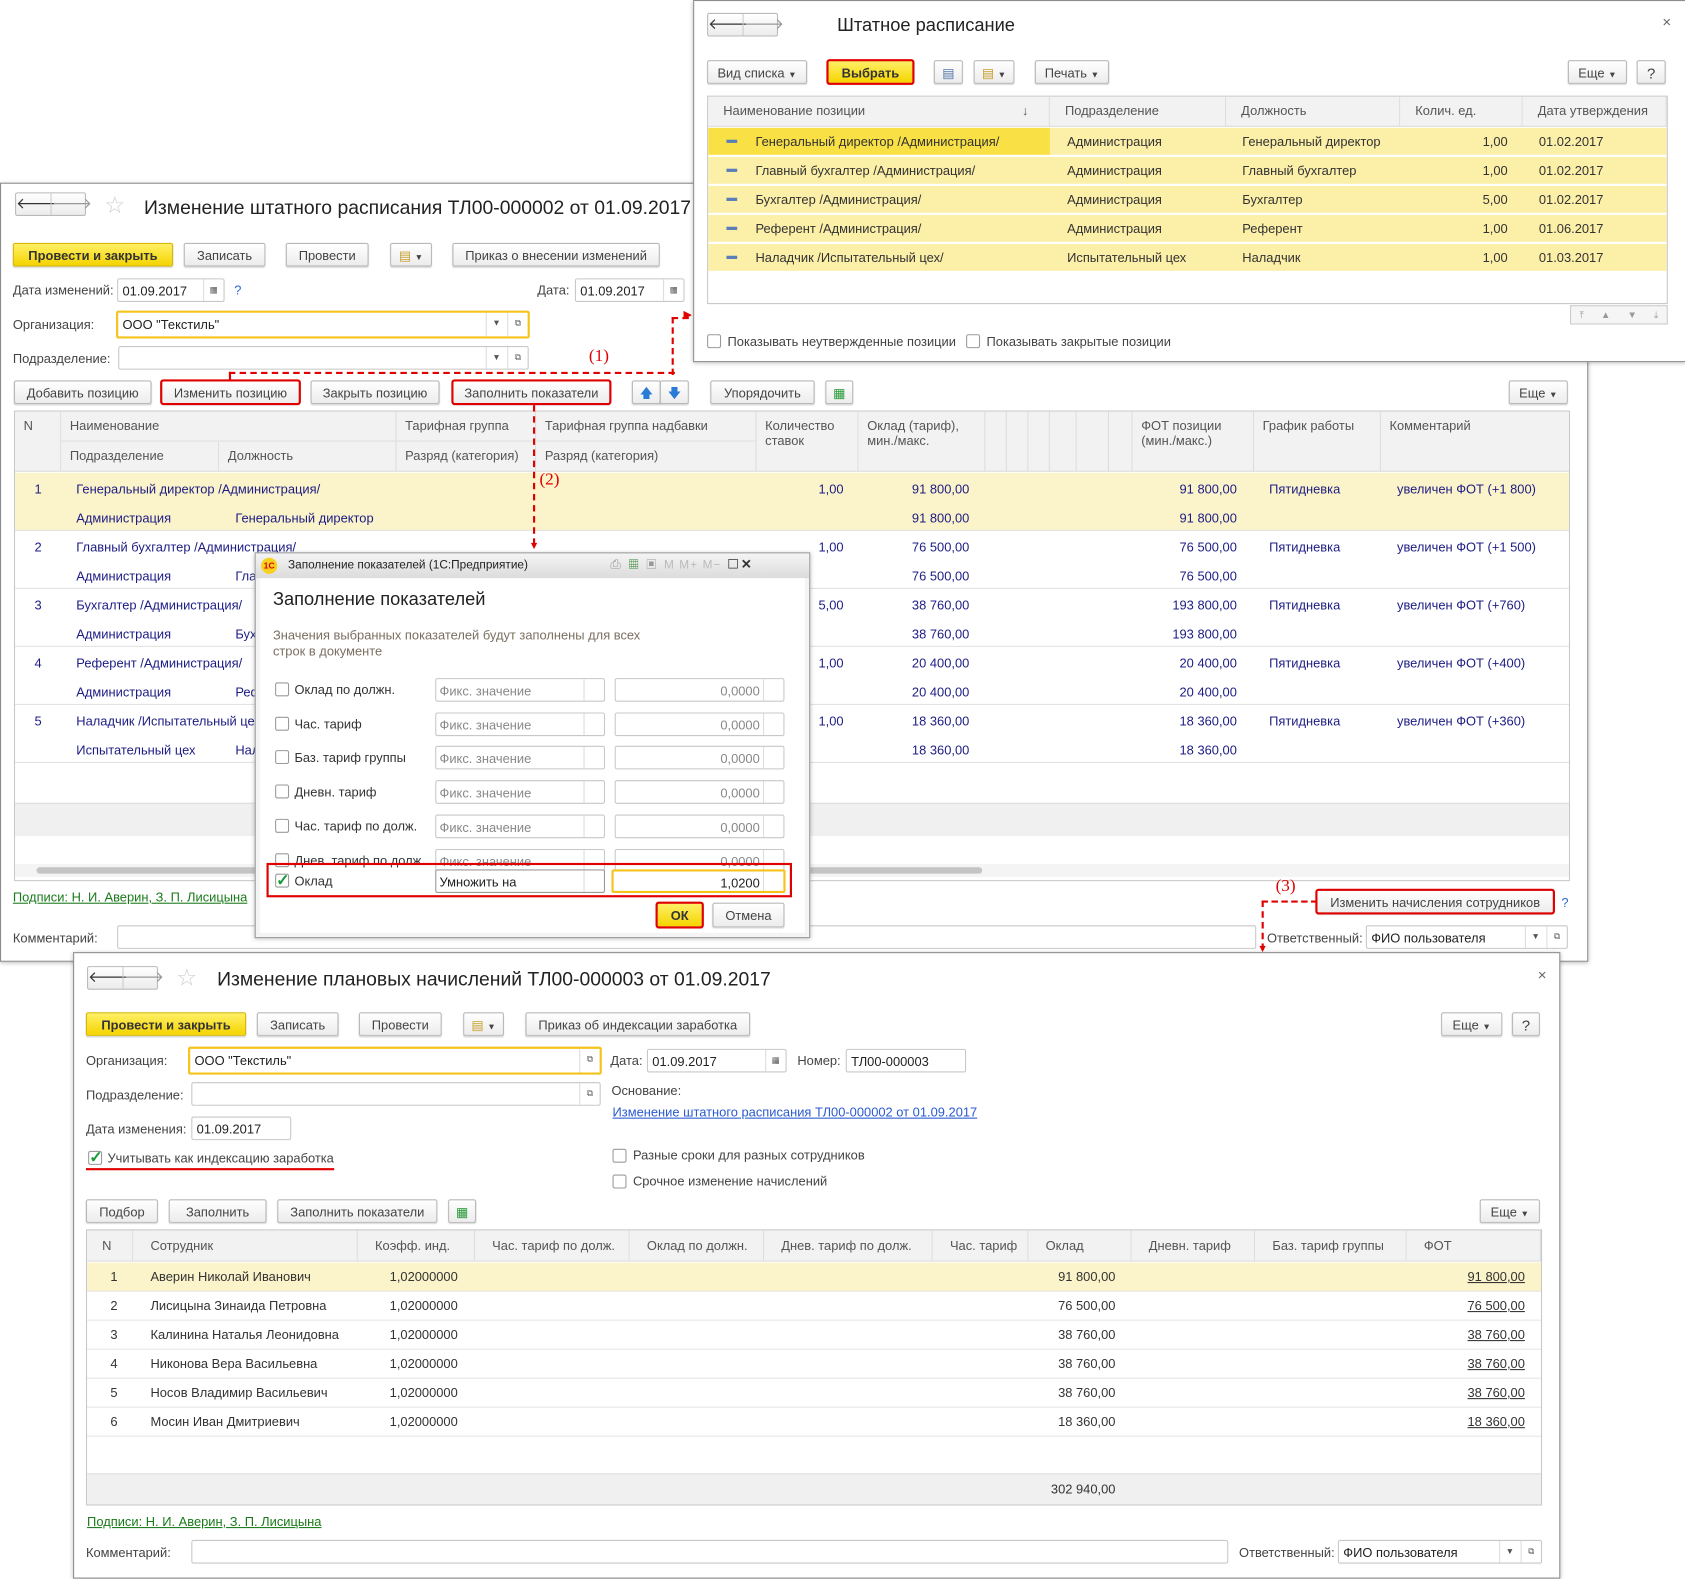 The width and height of the screenshot is (1685, 1579). What do you see at coordinates (297, 1024) in the screenshot?
I see `save-button: Записать` at bounding box center [297, 1024].